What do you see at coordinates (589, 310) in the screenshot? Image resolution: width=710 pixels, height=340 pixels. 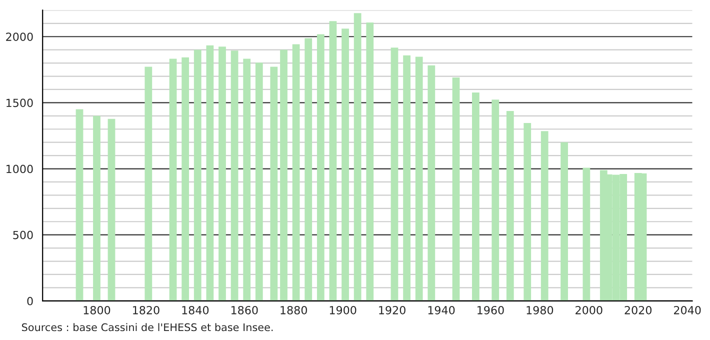 I see `x-tick-label: 2000` at bounding box center [589, 310].